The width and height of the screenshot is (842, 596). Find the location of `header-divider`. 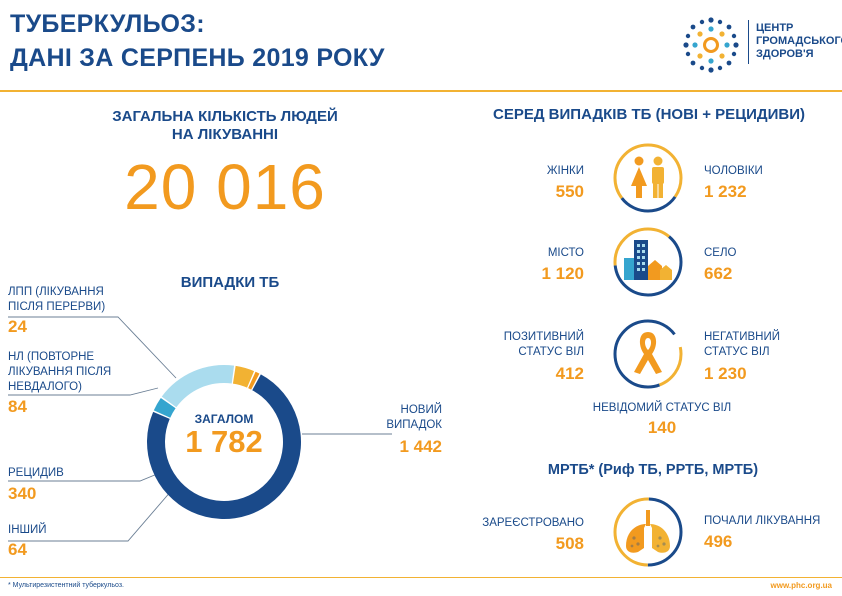

header-divider is located at coordinates (421, 91).